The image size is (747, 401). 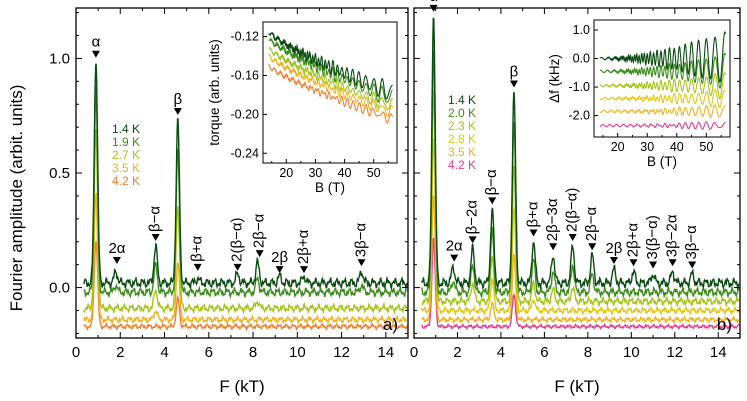 I want to click on a-inset-xtick-label: 40, so click(x=345, y=173).